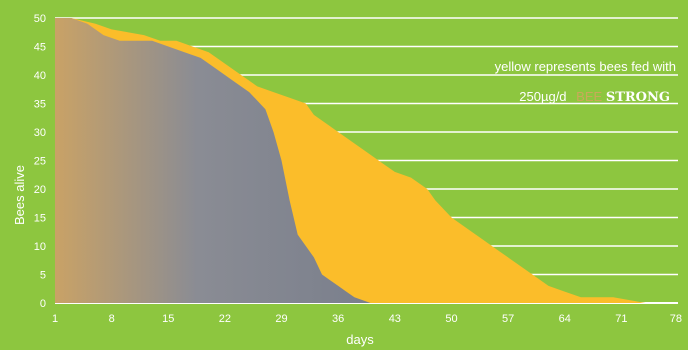 This screenshot has width=688, height=350. Describe the element at coordinates (585, 66) in the screenshot. I see `annotation-line-1: yellow represents bees fed with` at that location.